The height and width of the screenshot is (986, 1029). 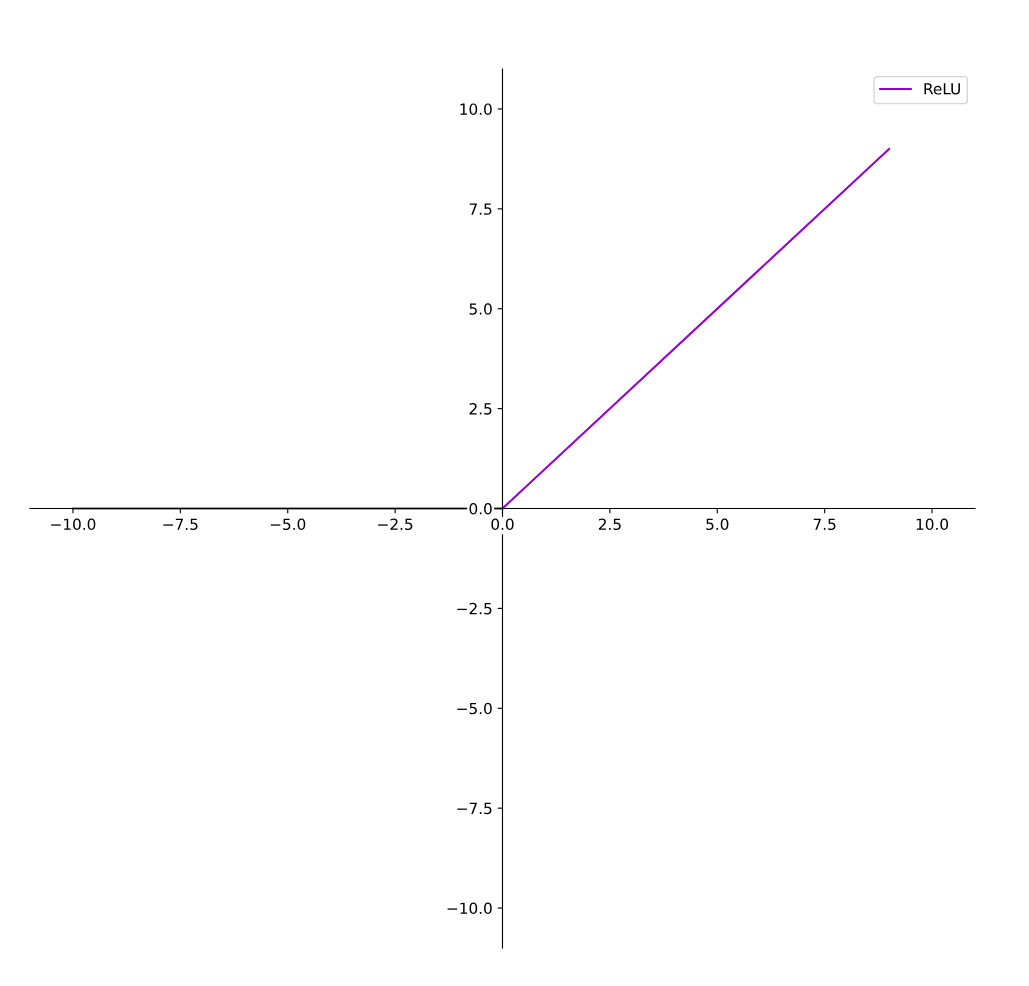 What do you see at coordinates (609, 524) in the screenshot?
I see `x-tick-label: 2.5` at bounding box center [609, 524].